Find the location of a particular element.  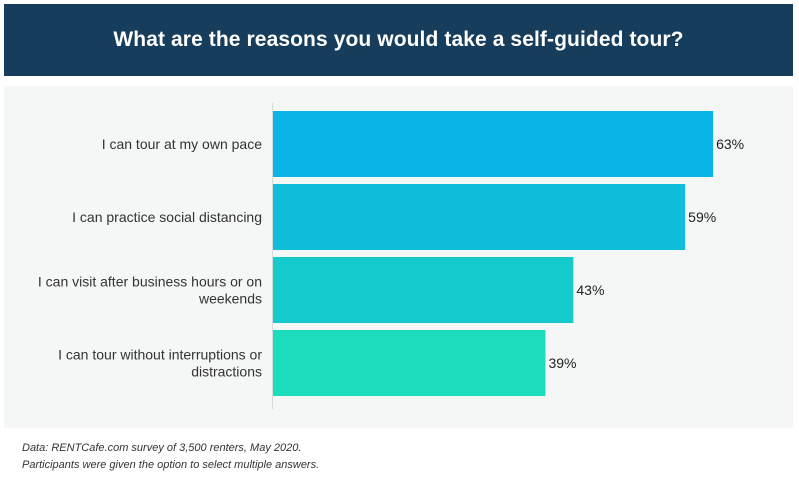

value-label-4: 39% is located at coordinates (562, 363).